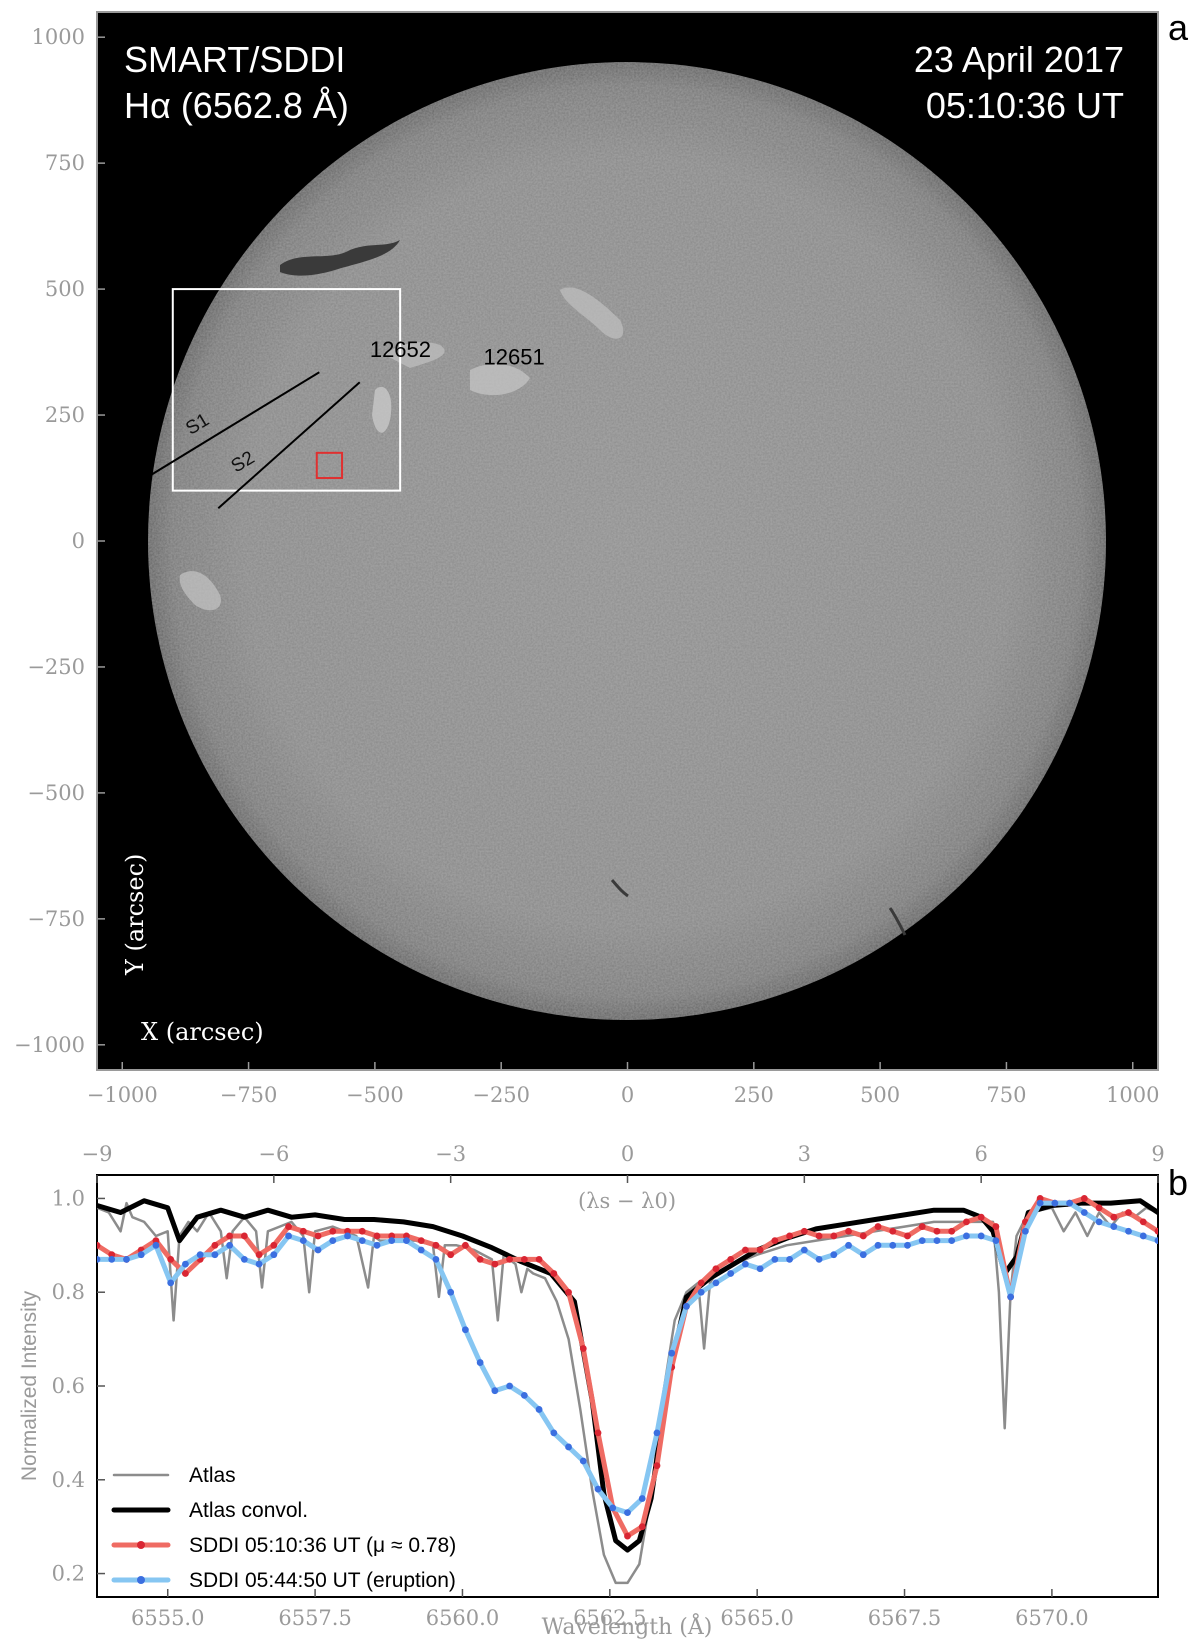 The image size is (1200, 1645). I want to click on x-tick-label: 6570.0, so click(1051, 1618).